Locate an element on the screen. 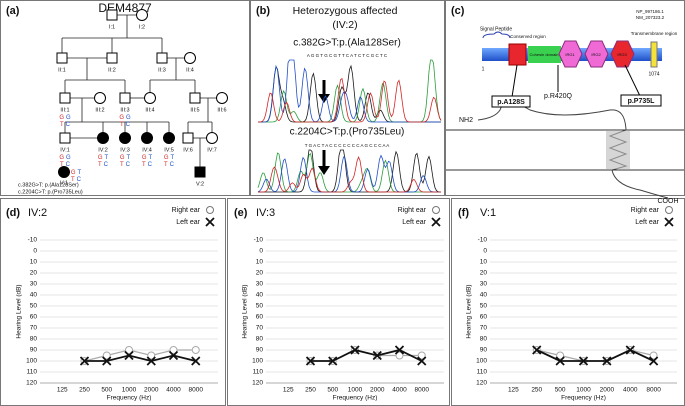 The width and height of the screenshot is (685, 406). y-tick-label: 60 is located at coordinates (34, 317).